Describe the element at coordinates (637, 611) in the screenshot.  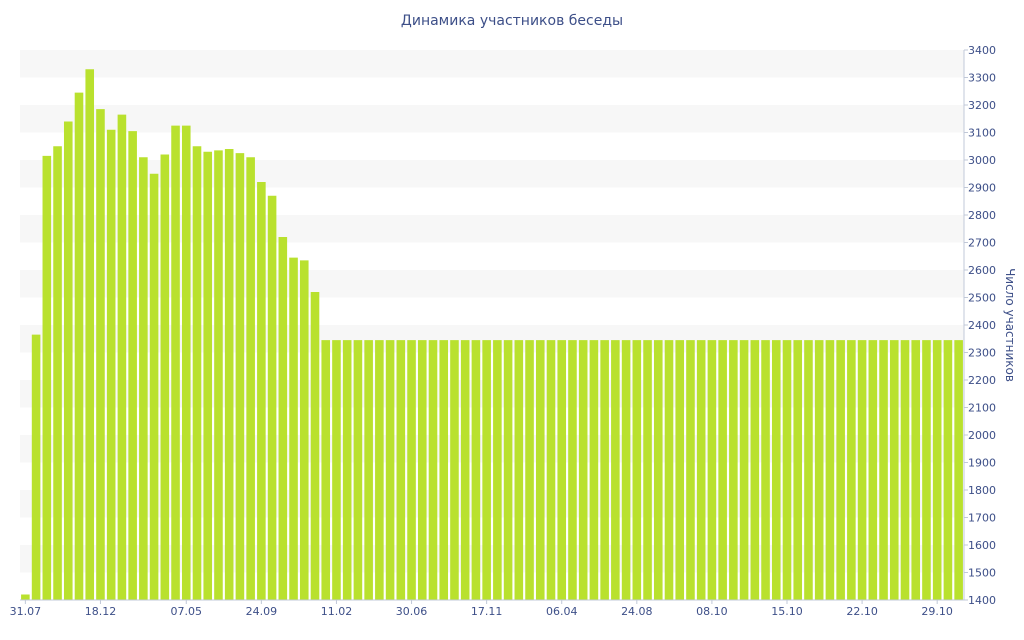
I see `x-tick-label: 24.08` at that location.